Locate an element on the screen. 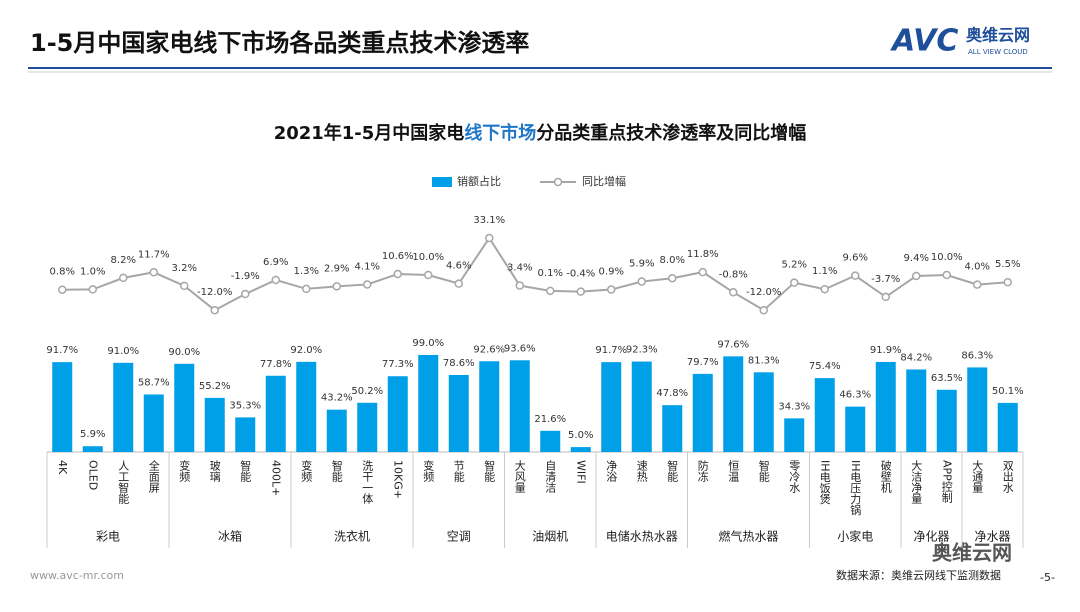  footer-source: 数据来源：奥维云网线下监测数据 is located at coordinates (918, 575).